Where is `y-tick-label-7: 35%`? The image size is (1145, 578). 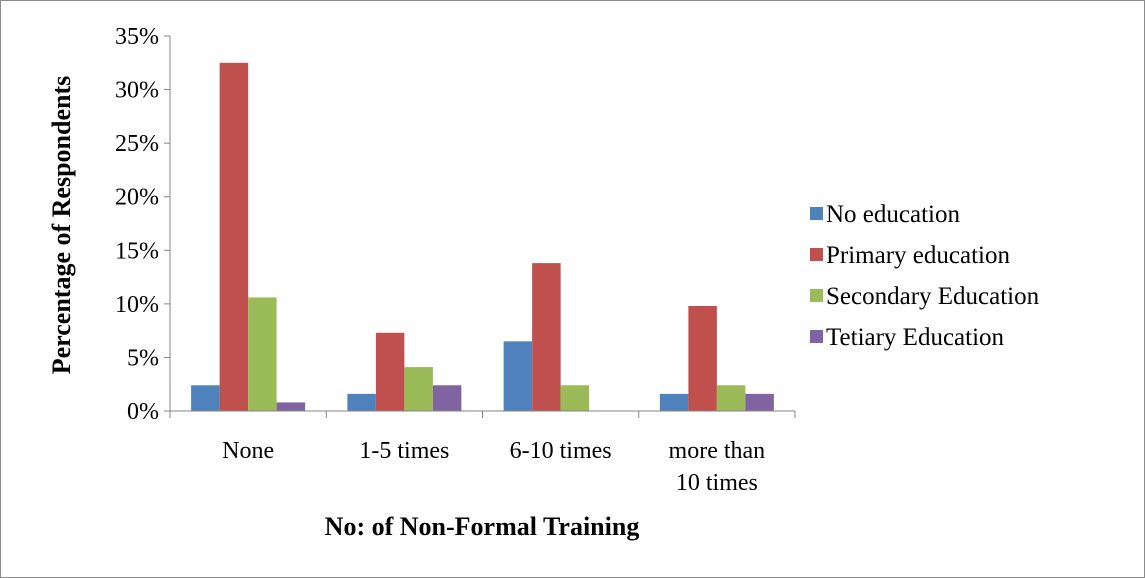 y-tick-label-7: 35% is located at coordinates (137, 37).